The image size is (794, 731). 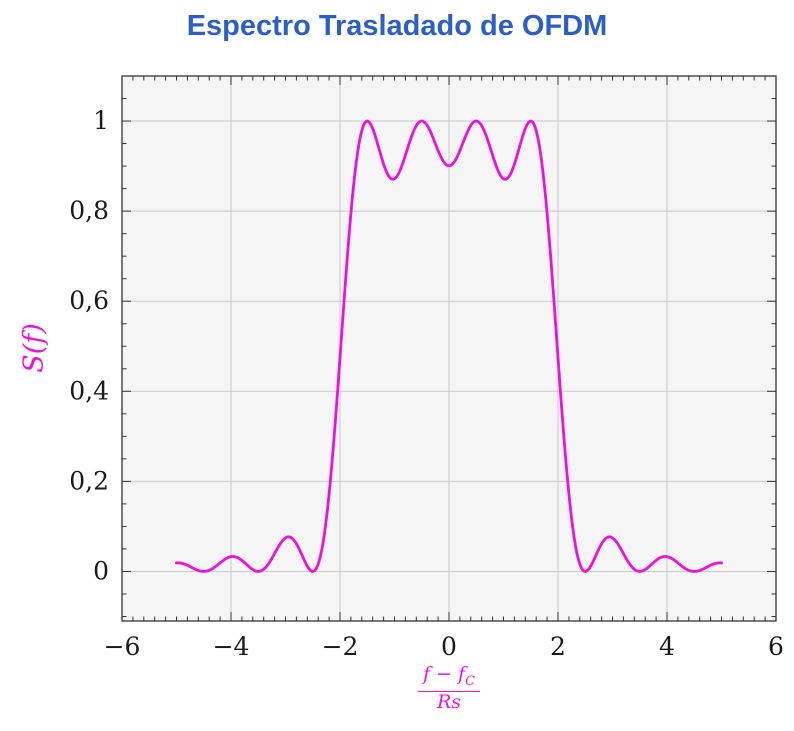 I want to click on y-tick-label: 0,6, so click(x=89, y=300).